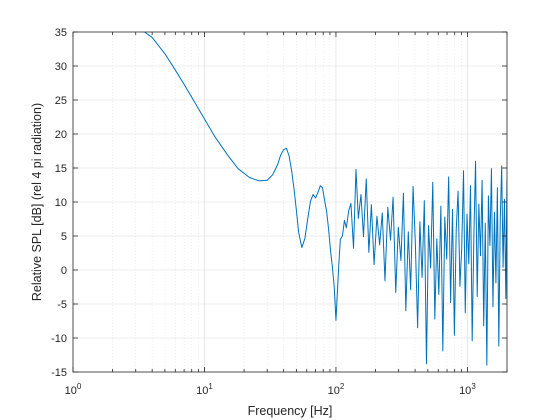  What do you see at coordinates (61, 169) in the screenshot?
I see `y-tick-label: 15` at bounding box center [61, 169].